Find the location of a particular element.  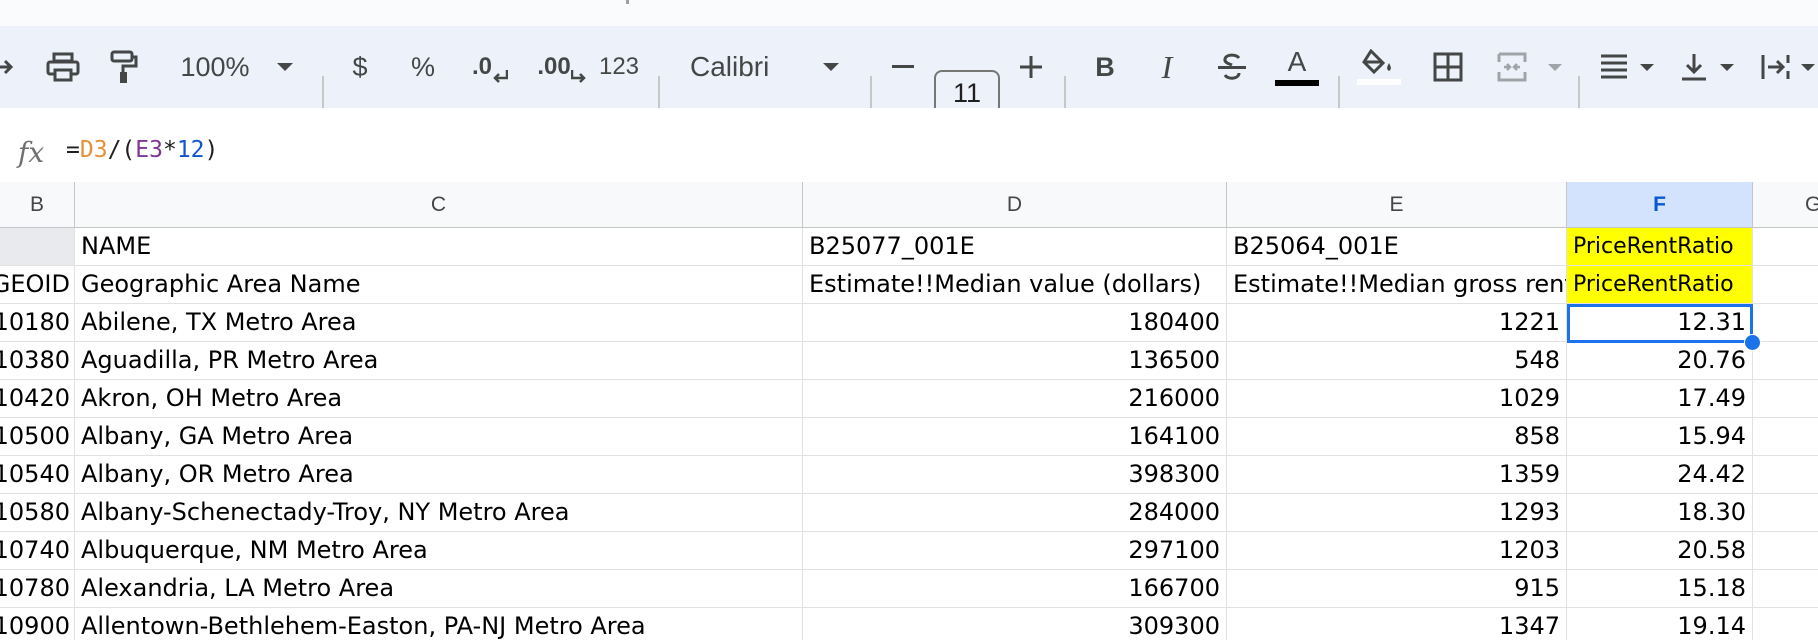

header-cell-b: GEOID is located at coordinates (37, 285).